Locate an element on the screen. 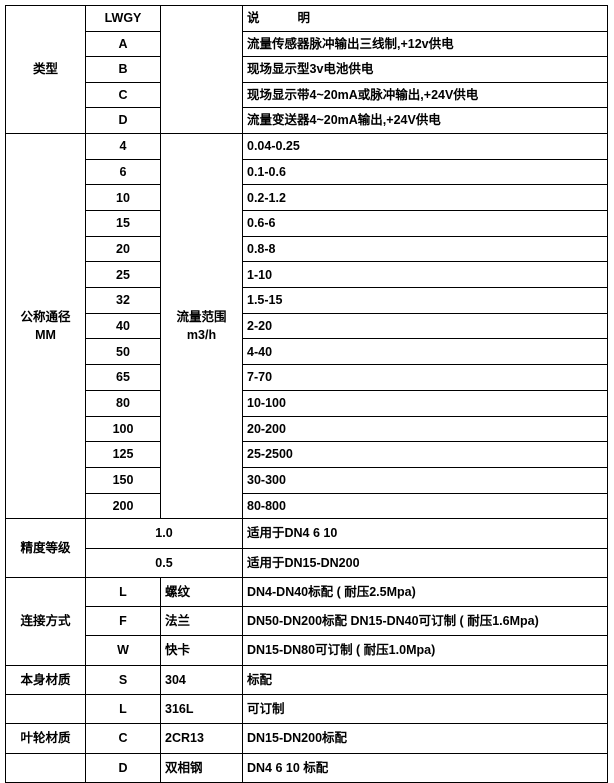 Image resolution: width=614 pixels, height=783 pixels. table-row: 0.5 适用于DN15-DN200 is located at coordinates (307, 562).